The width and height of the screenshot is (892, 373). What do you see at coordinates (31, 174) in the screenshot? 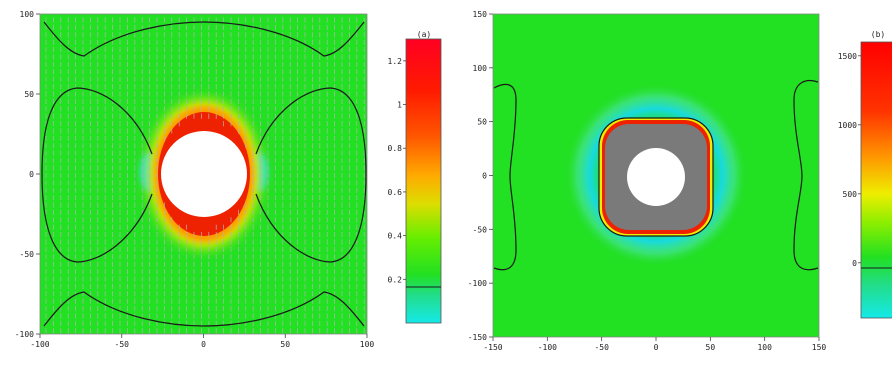
I see `y-tick-label-a: 0` at bounding box center [31, 174].